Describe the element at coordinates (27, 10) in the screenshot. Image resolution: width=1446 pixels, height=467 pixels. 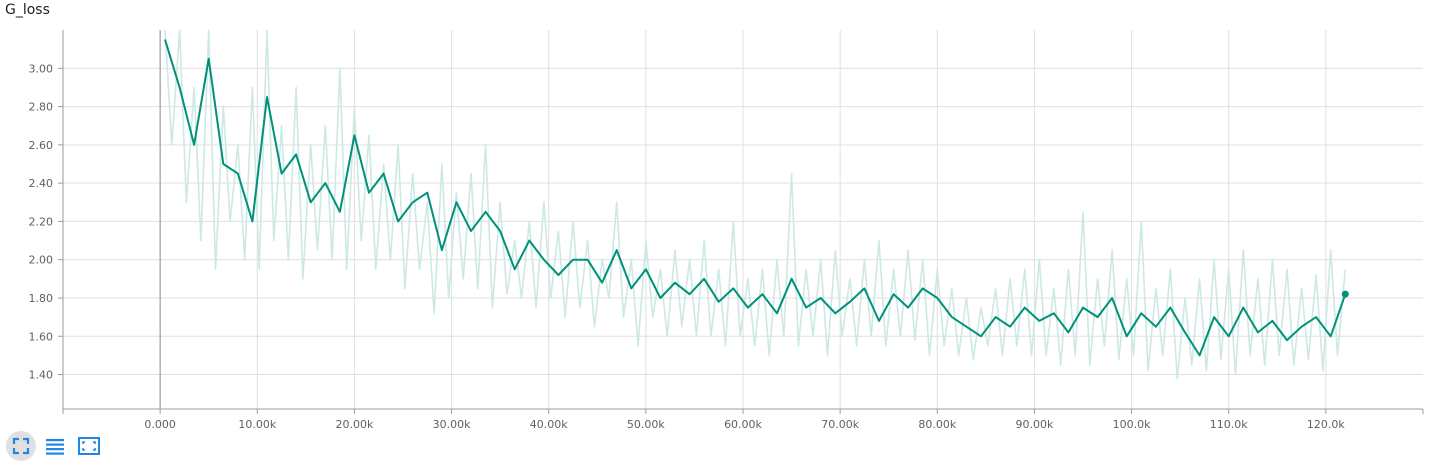
I see `chart-title: G_loss` at that location.